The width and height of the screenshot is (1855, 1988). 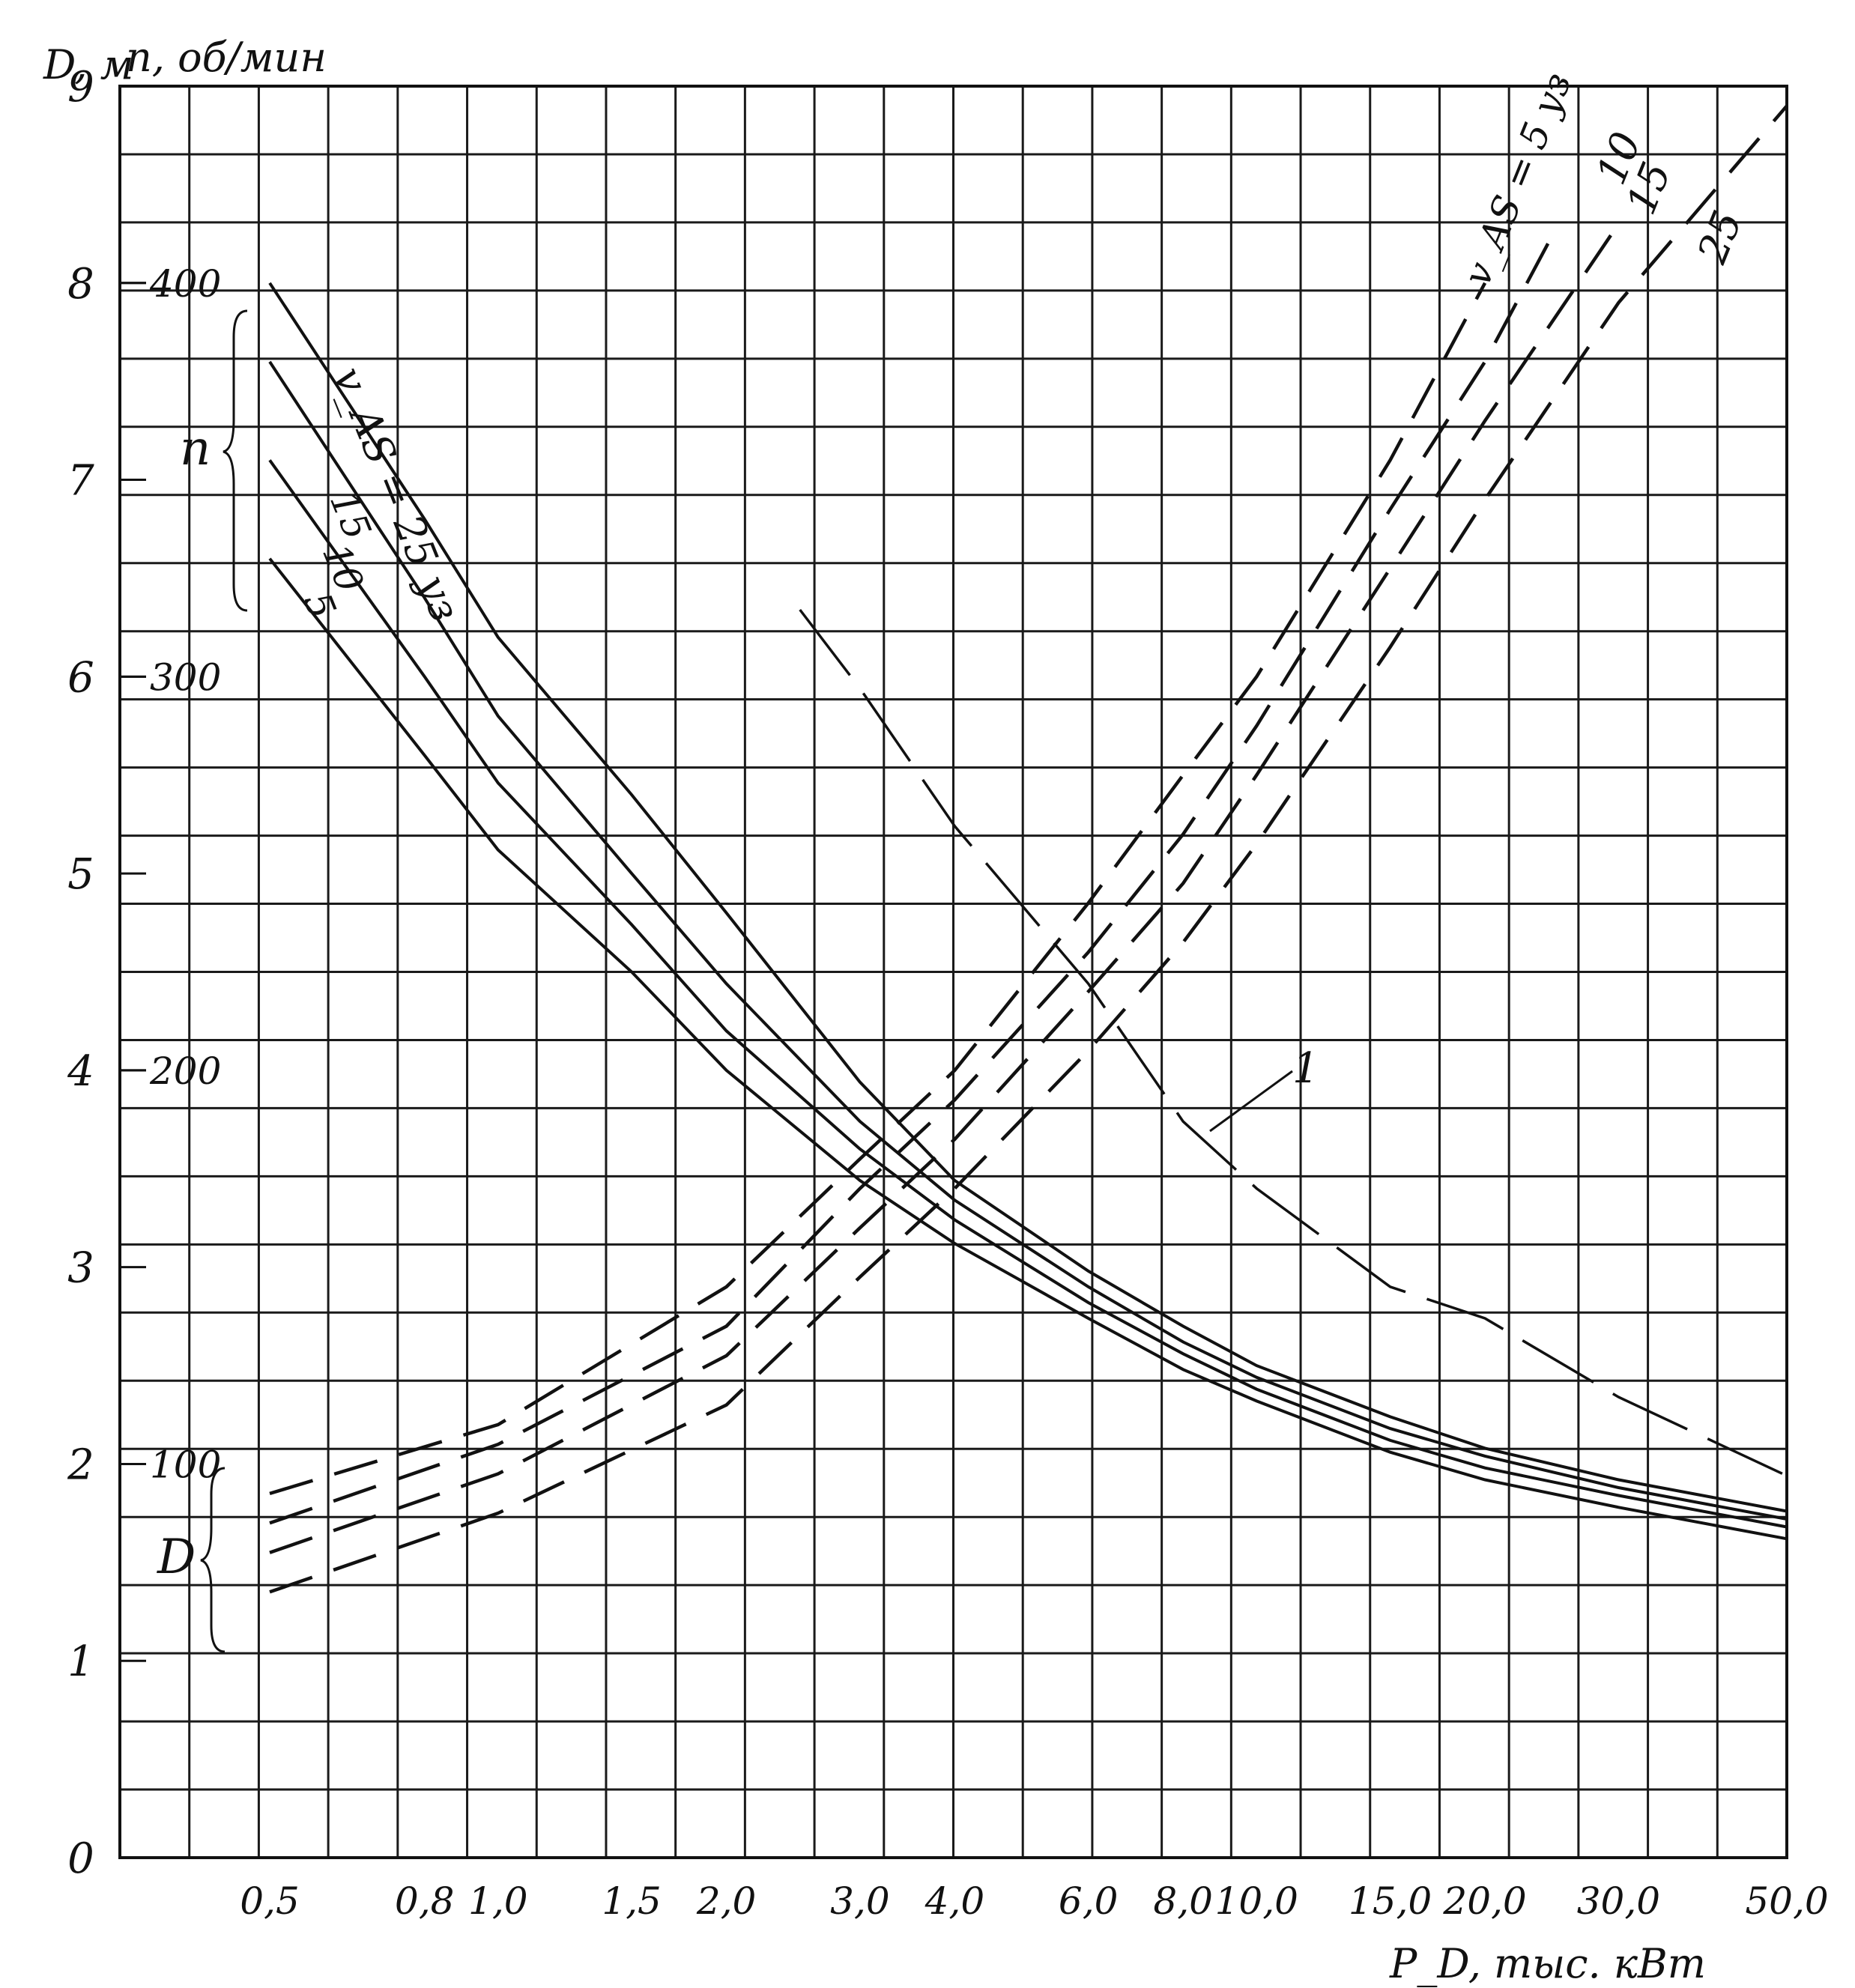 What do you see at coordinates (185, 1071) in the screenshot?
I see `y-tick-label-n: 200` at bounding box center [185, 1071].